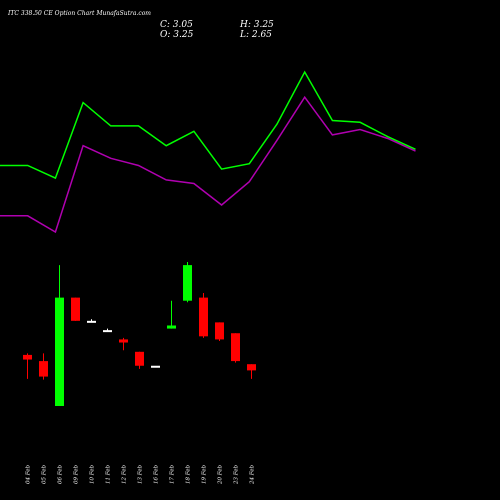 This screenshot has height=500, width=500. I want to click on x-tick-label: 09 Feb, so click(77, 475).